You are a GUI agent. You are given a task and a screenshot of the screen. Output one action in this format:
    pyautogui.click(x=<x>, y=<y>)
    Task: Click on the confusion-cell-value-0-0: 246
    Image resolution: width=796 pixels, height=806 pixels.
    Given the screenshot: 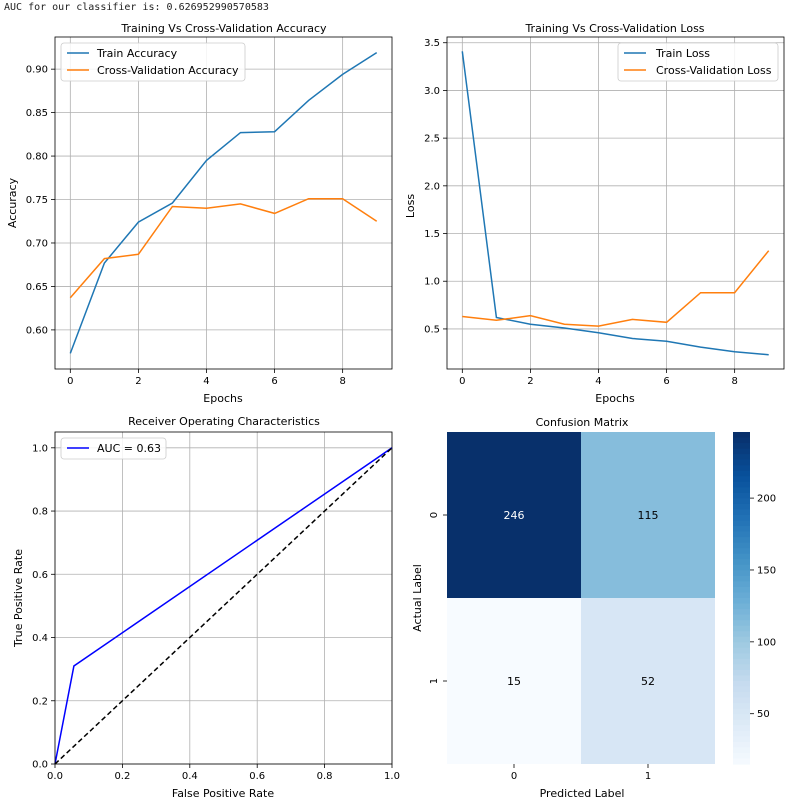 What is the action you would take?
    pyautogui.click(x=514, y=515)
    